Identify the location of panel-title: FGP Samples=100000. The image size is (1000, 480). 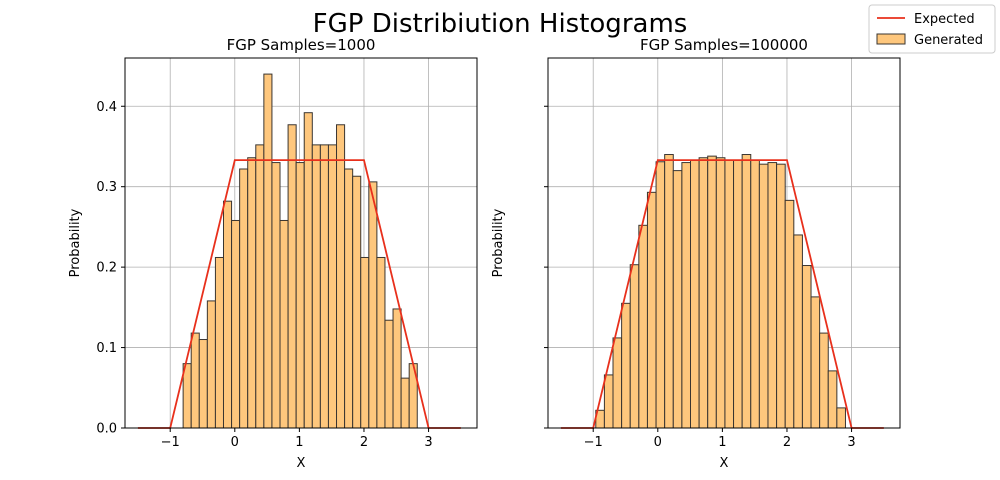
(724, 45).